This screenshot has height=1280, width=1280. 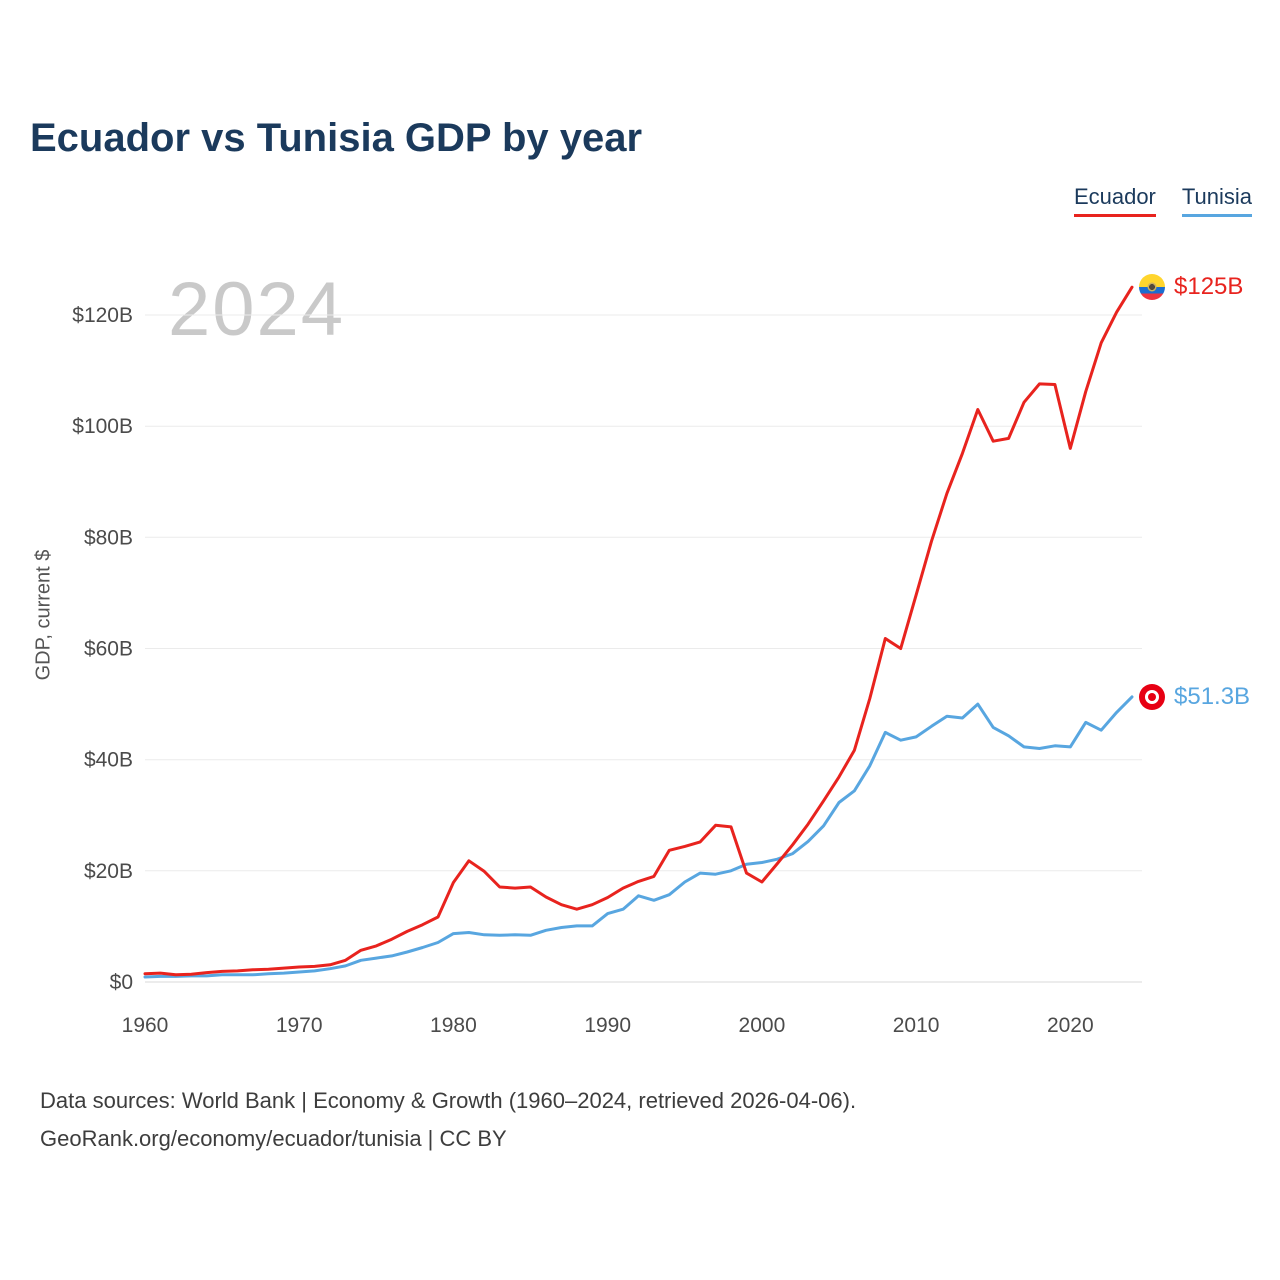 I want to click on svg-text: 1980, so click(x=453, y=1025).